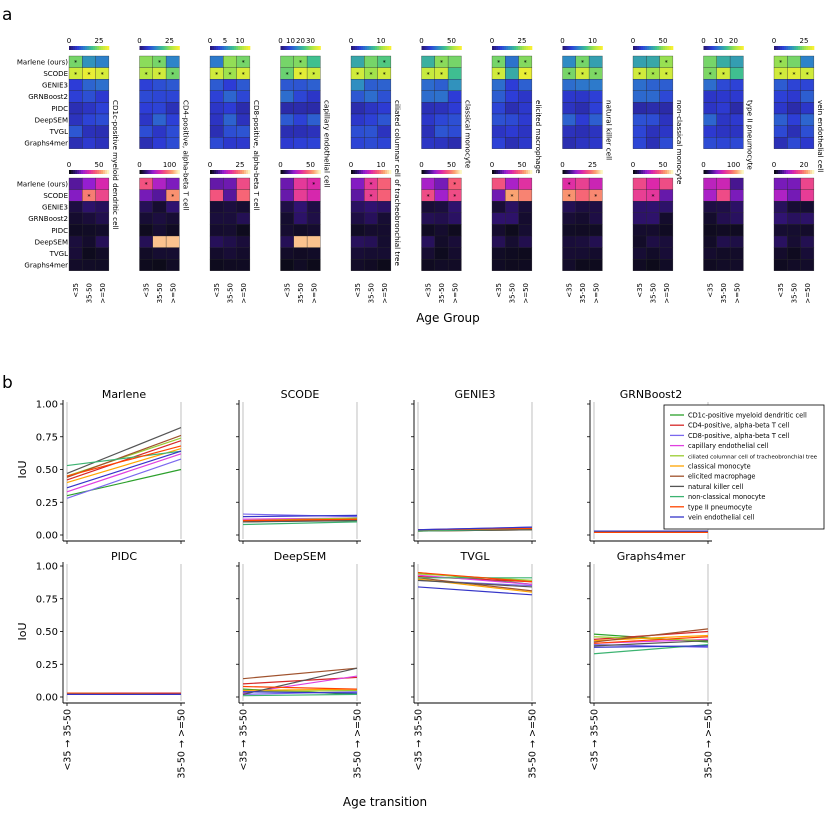 This screenshot has width=830, height=830. I want to click on bottom-colorbar-tick: 0, so click(280, 165).